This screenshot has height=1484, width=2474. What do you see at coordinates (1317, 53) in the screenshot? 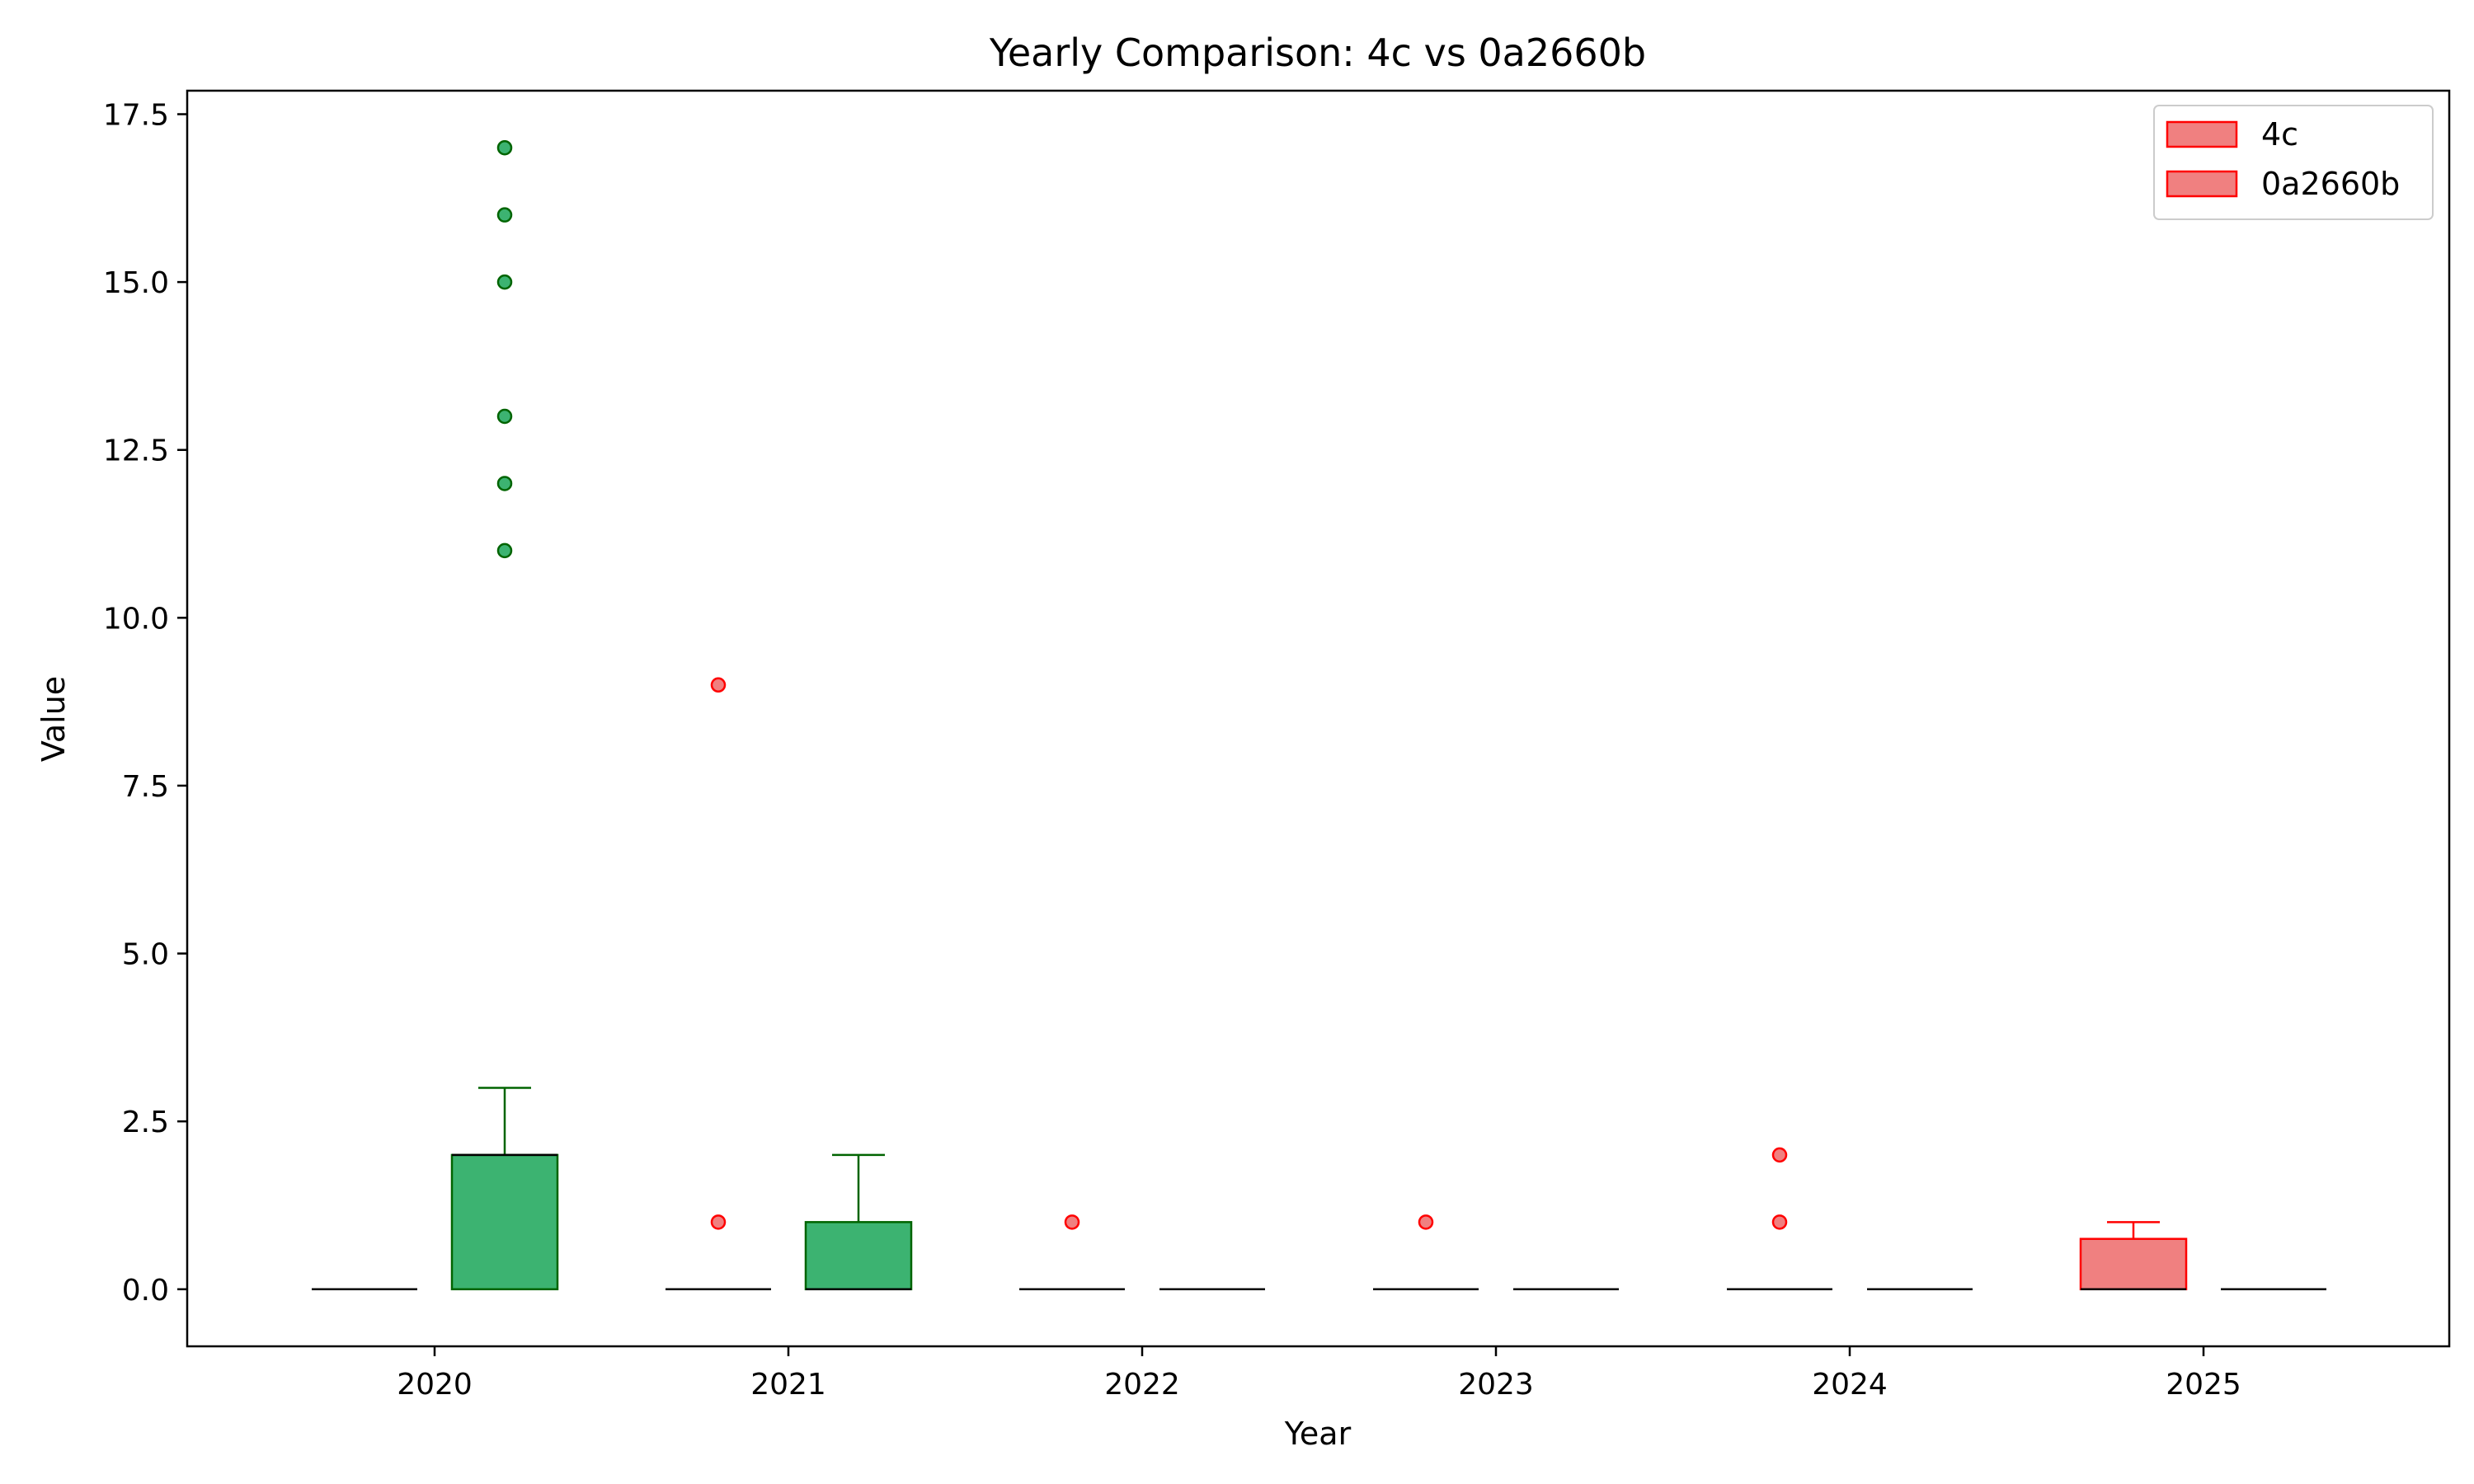
I see `chart-title: Yearly Comparison: 4c vs 0a2660b` at bounding box center [1317, 53].